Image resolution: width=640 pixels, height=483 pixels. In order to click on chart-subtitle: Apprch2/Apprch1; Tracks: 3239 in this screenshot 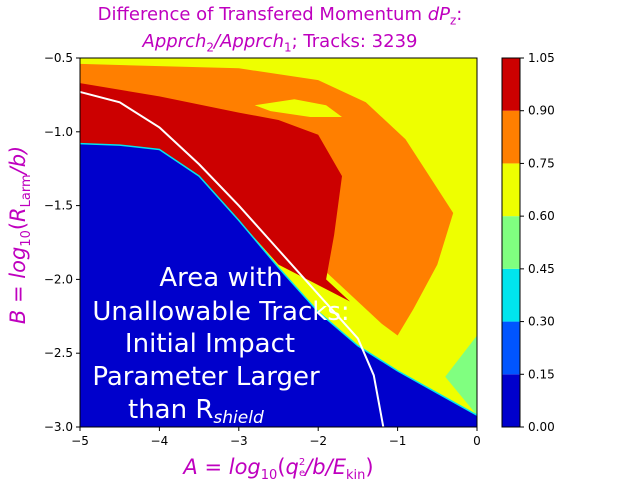, I will do `click(280, 43)`.